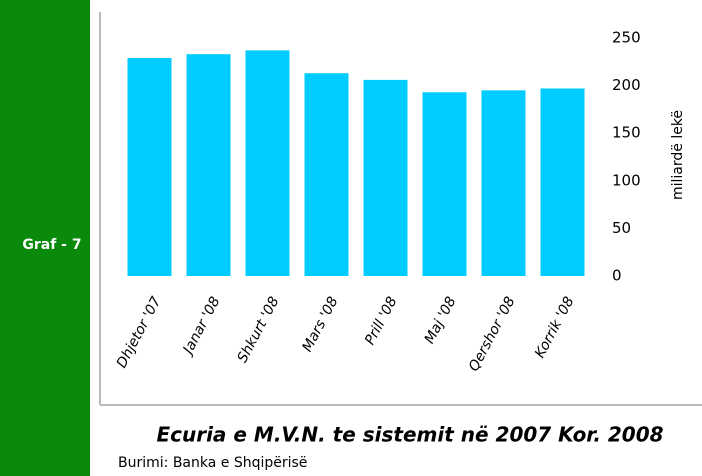 The height and width of the screenshot is (476, 702). What do you see at coordinates (201, 326) in the screenshot?
I see `x-tick-label: Janar '08` at bounding box center [201, 326].